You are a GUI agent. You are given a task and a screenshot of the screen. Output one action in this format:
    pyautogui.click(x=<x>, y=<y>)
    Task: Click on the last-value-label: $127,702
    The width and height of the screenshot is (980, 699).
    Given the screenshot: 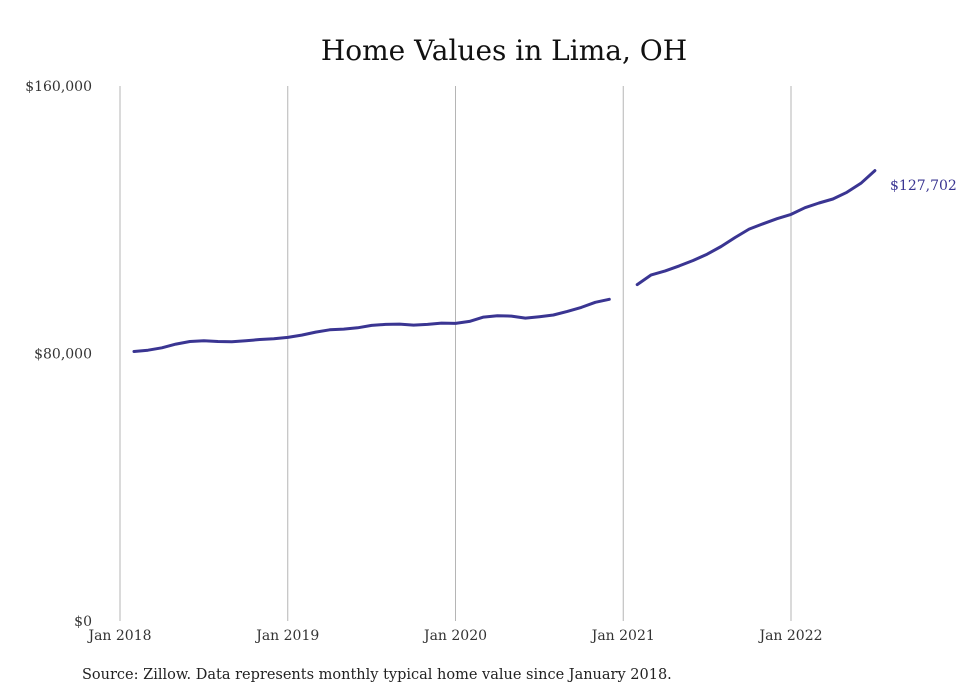 What is the action you would take?
    pyautogui.click(x=923, y=186)
    